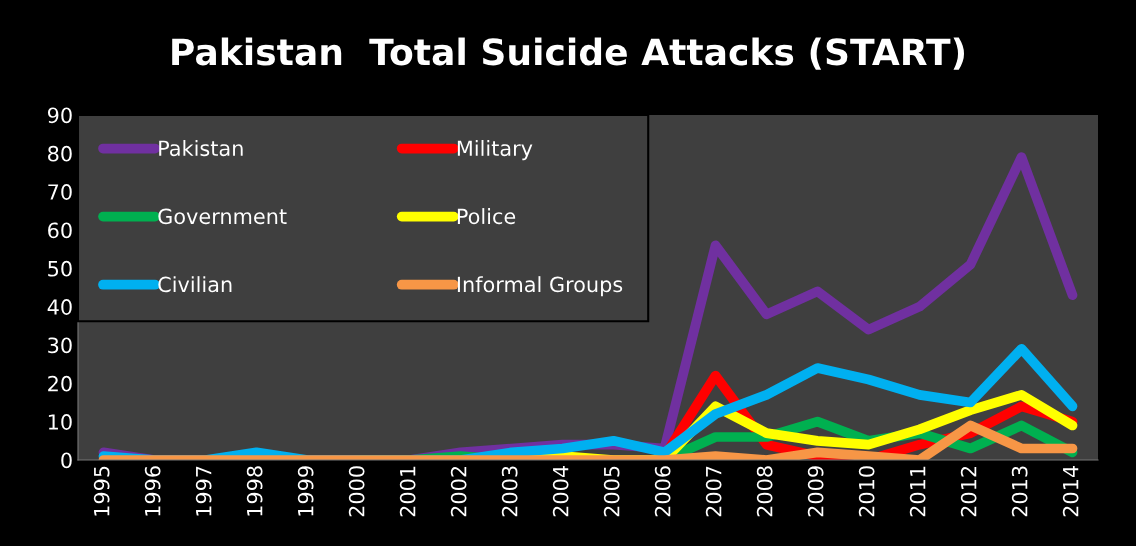  Describe the element at coordinates (495, 150) in the screenshot. I see `legend-label: Military` at that location.